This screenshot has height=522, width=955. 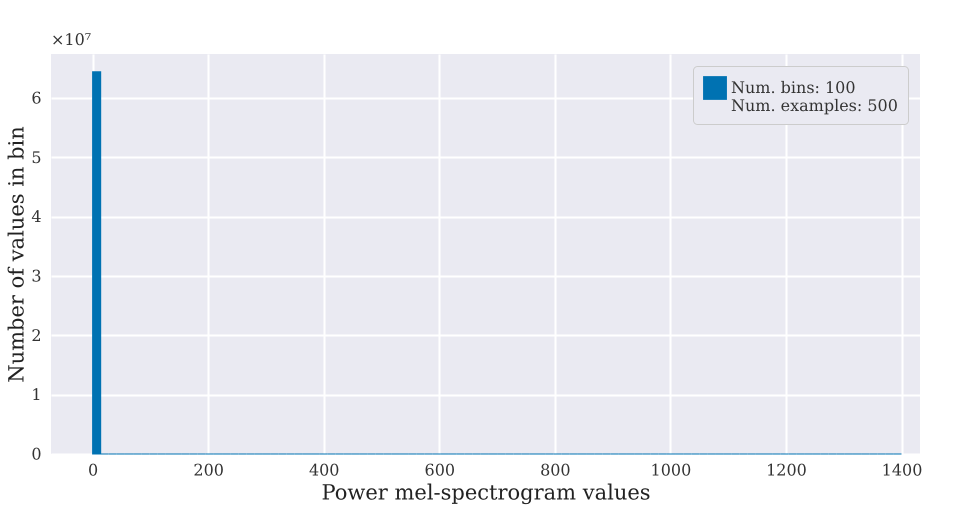 What do you see at coordinates (36, 276) in the screenshot?
I see `y-tick-label: 3` at bounding box center [36, 276].